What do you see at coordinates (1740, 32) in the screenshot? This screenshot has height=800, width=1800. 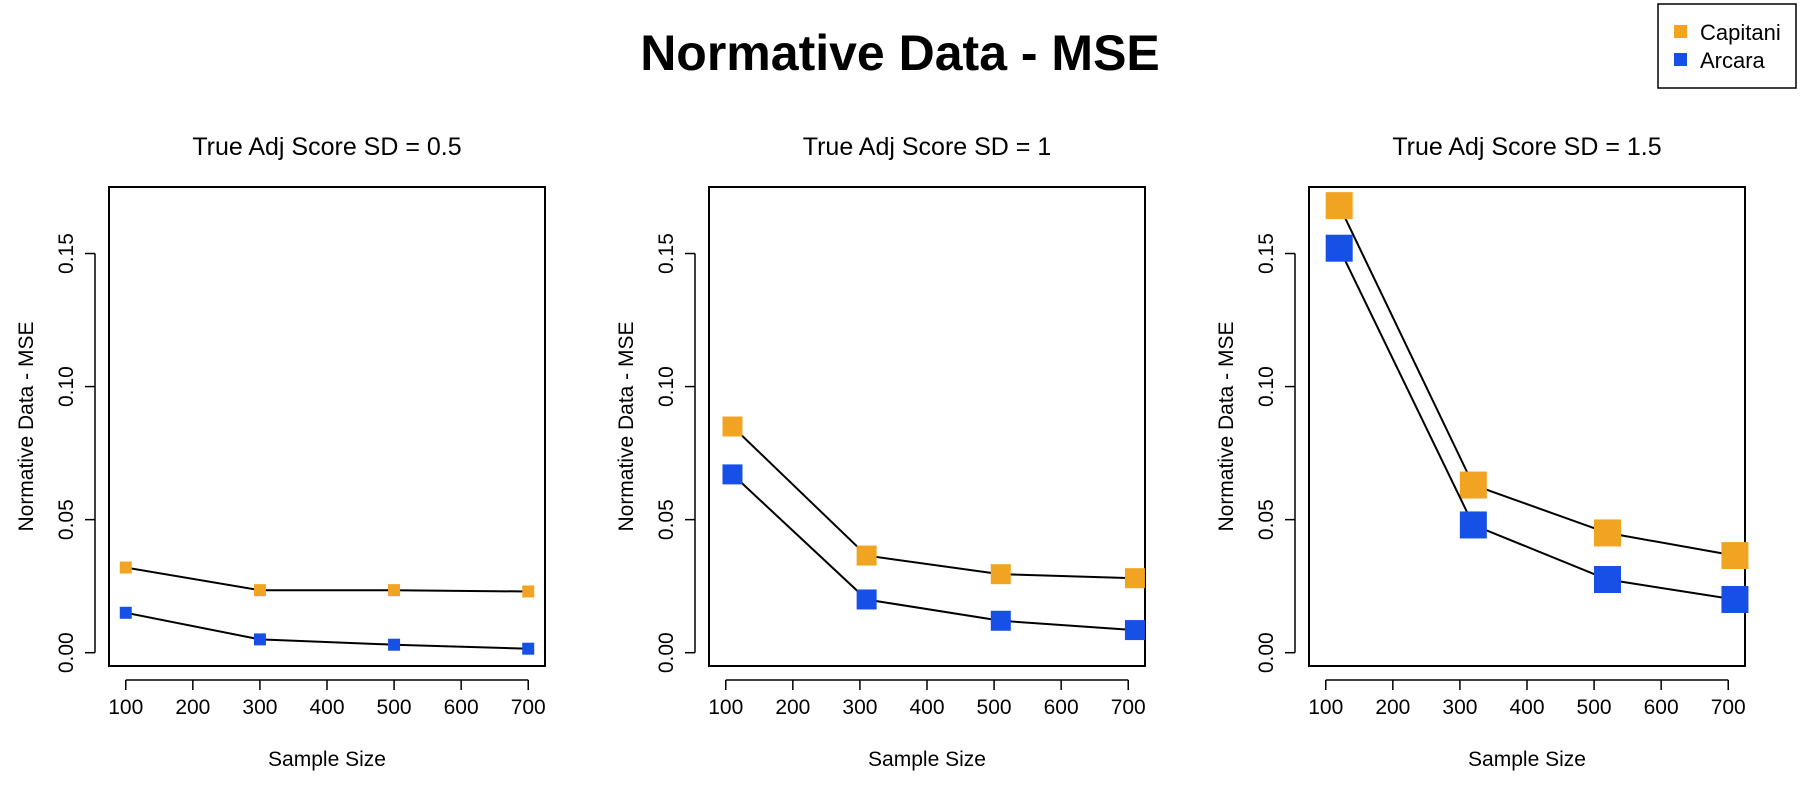 I see `legend-label: Capitani` at bounding box center [1740, 32].